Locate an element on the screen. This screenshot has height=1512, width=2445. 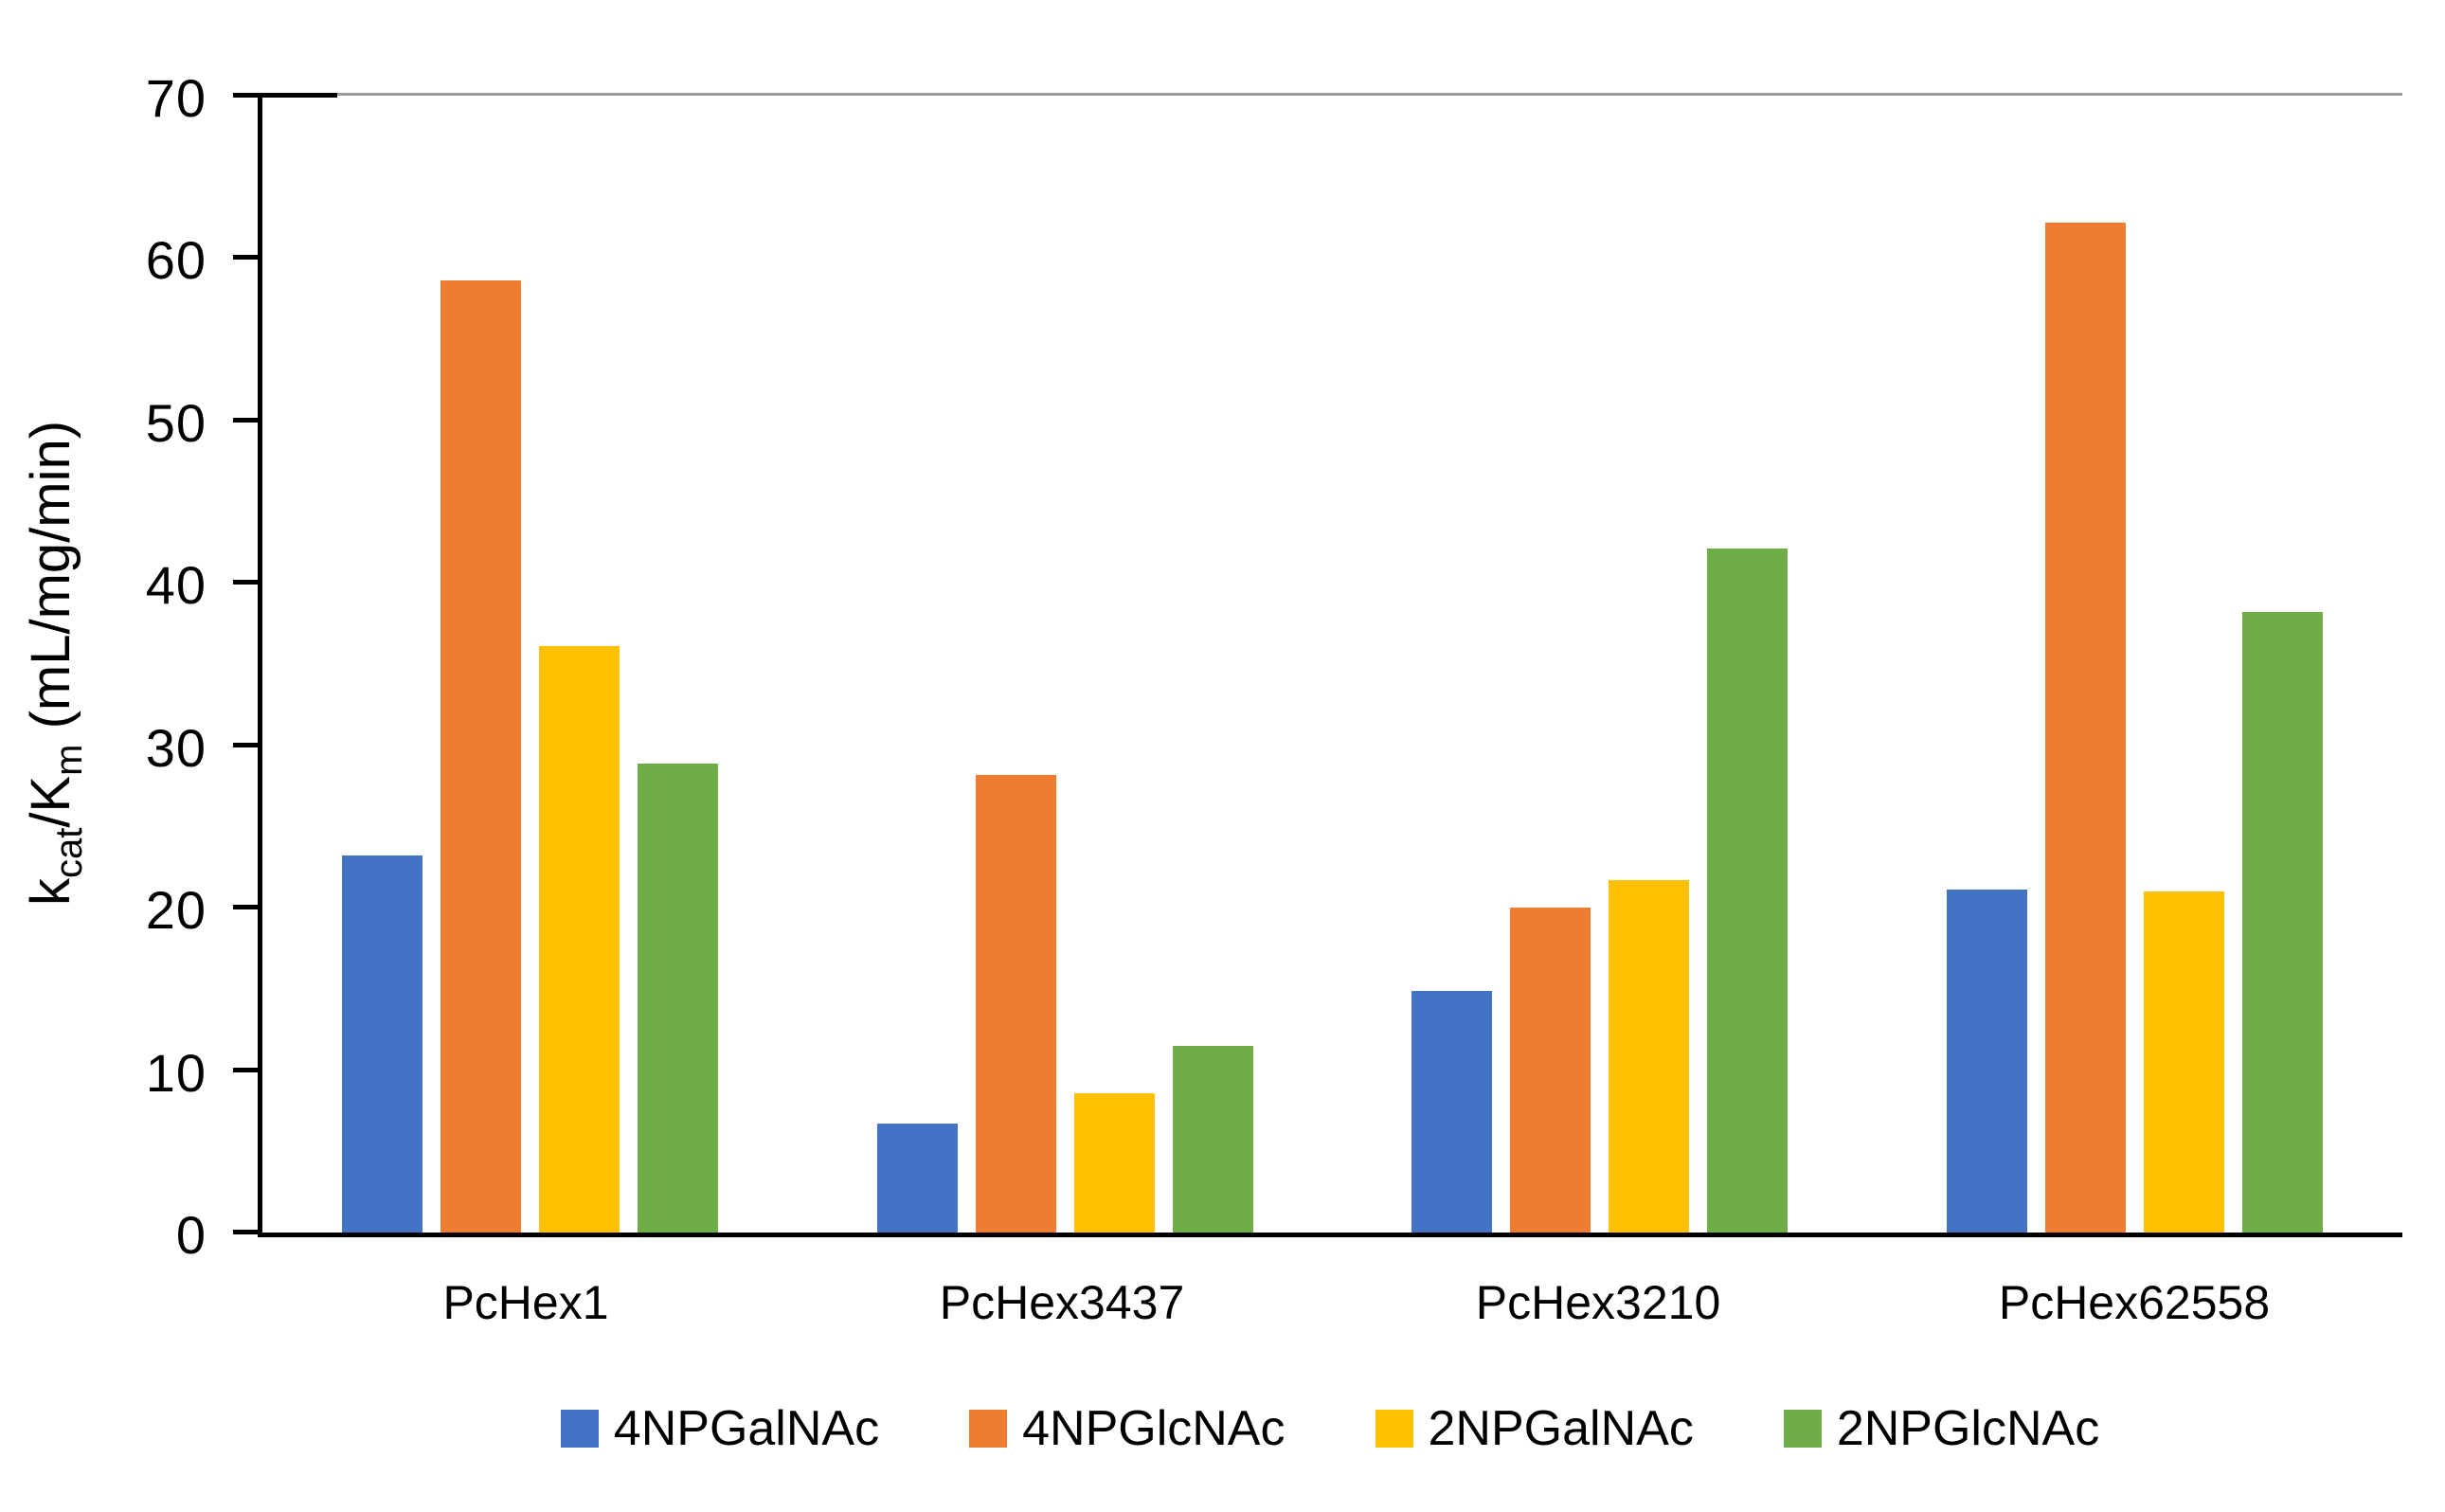
legend-item-4NPGalNAc: 4NPGalNAc is located at coordinates (720, 1428).